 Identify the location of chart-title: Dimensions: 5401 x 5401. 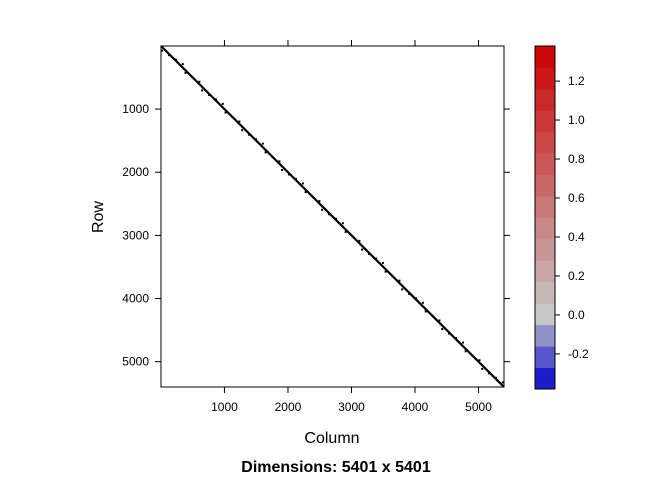
(336, 467).